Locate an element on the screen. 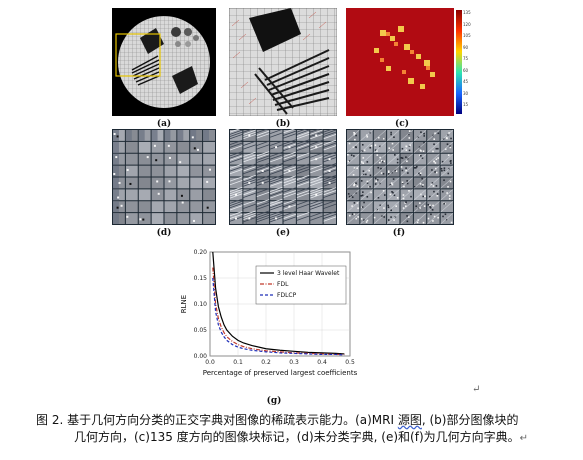 The height and width of the screenshot is (460, 583). x-tick-label: 0.3 is located at coordinates (294, 362).